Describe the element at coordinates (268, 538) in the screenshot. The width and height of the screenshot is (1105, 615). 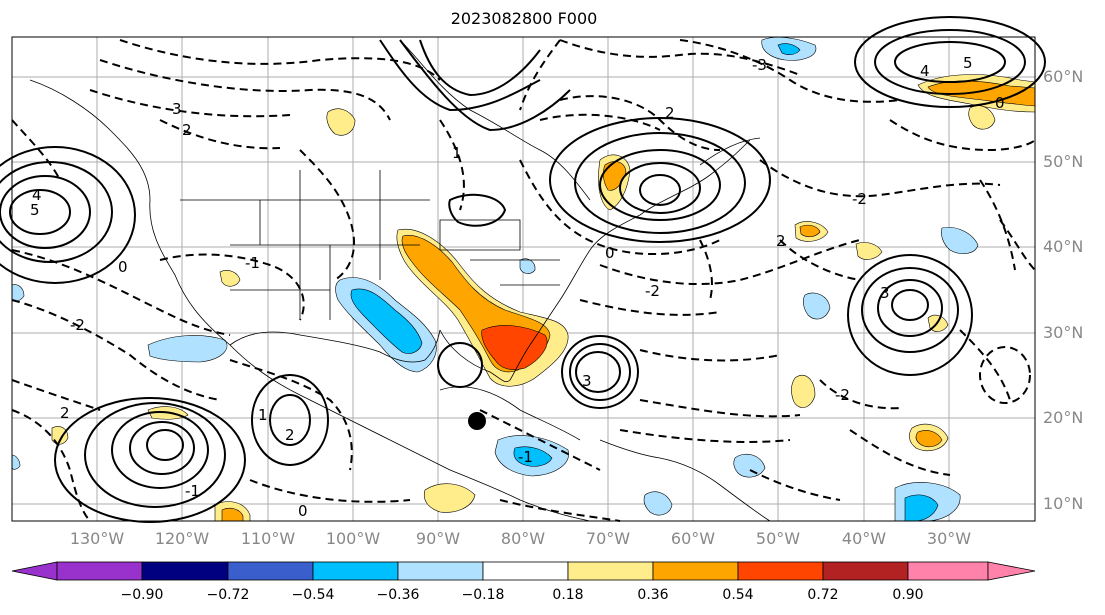
I see `lon-label: 110°W` at that location.